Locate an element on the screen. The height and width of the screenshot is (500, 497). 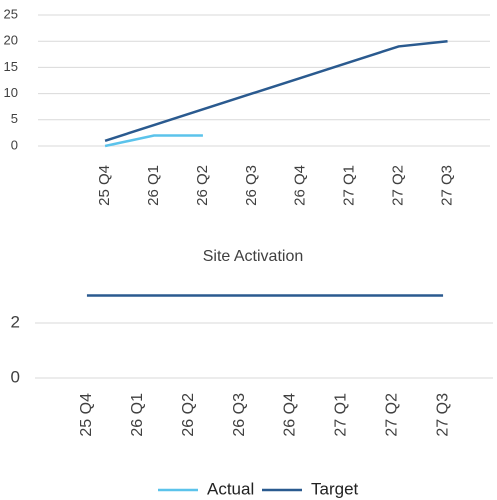
y-tick-label: 10 is located at coordinates (11, 92).